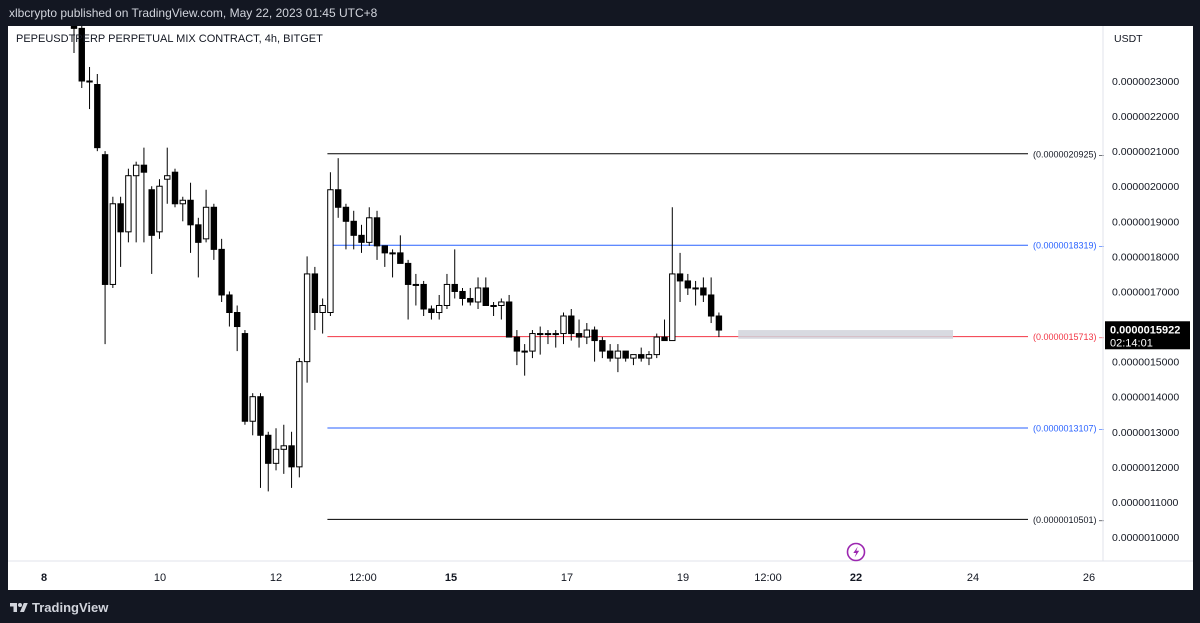 Image resolution: width=1200 pixels, height=623 pixels. I want to click on level-label: (0.0000013107) –, so click(1068, 429).